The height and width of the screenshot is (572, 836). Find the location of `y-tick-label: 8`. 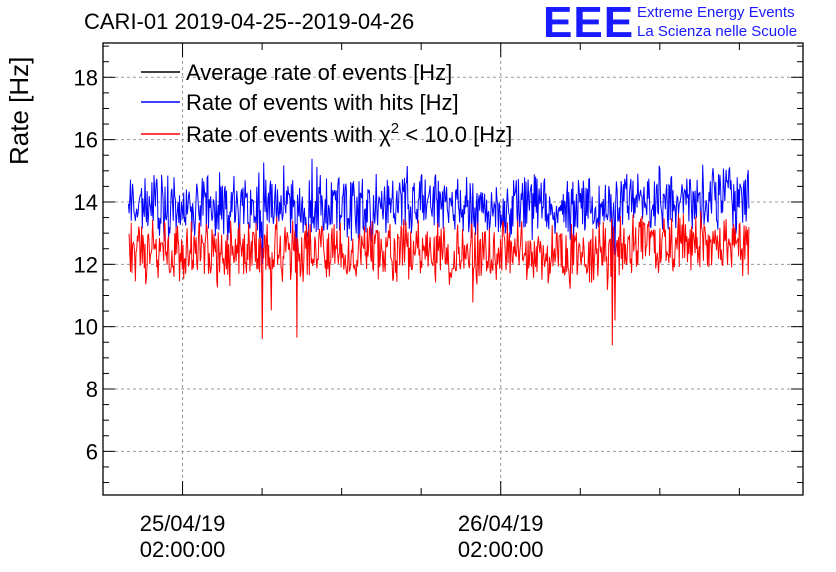

y-tick-label: 8 is located at coordinates (92, 389).